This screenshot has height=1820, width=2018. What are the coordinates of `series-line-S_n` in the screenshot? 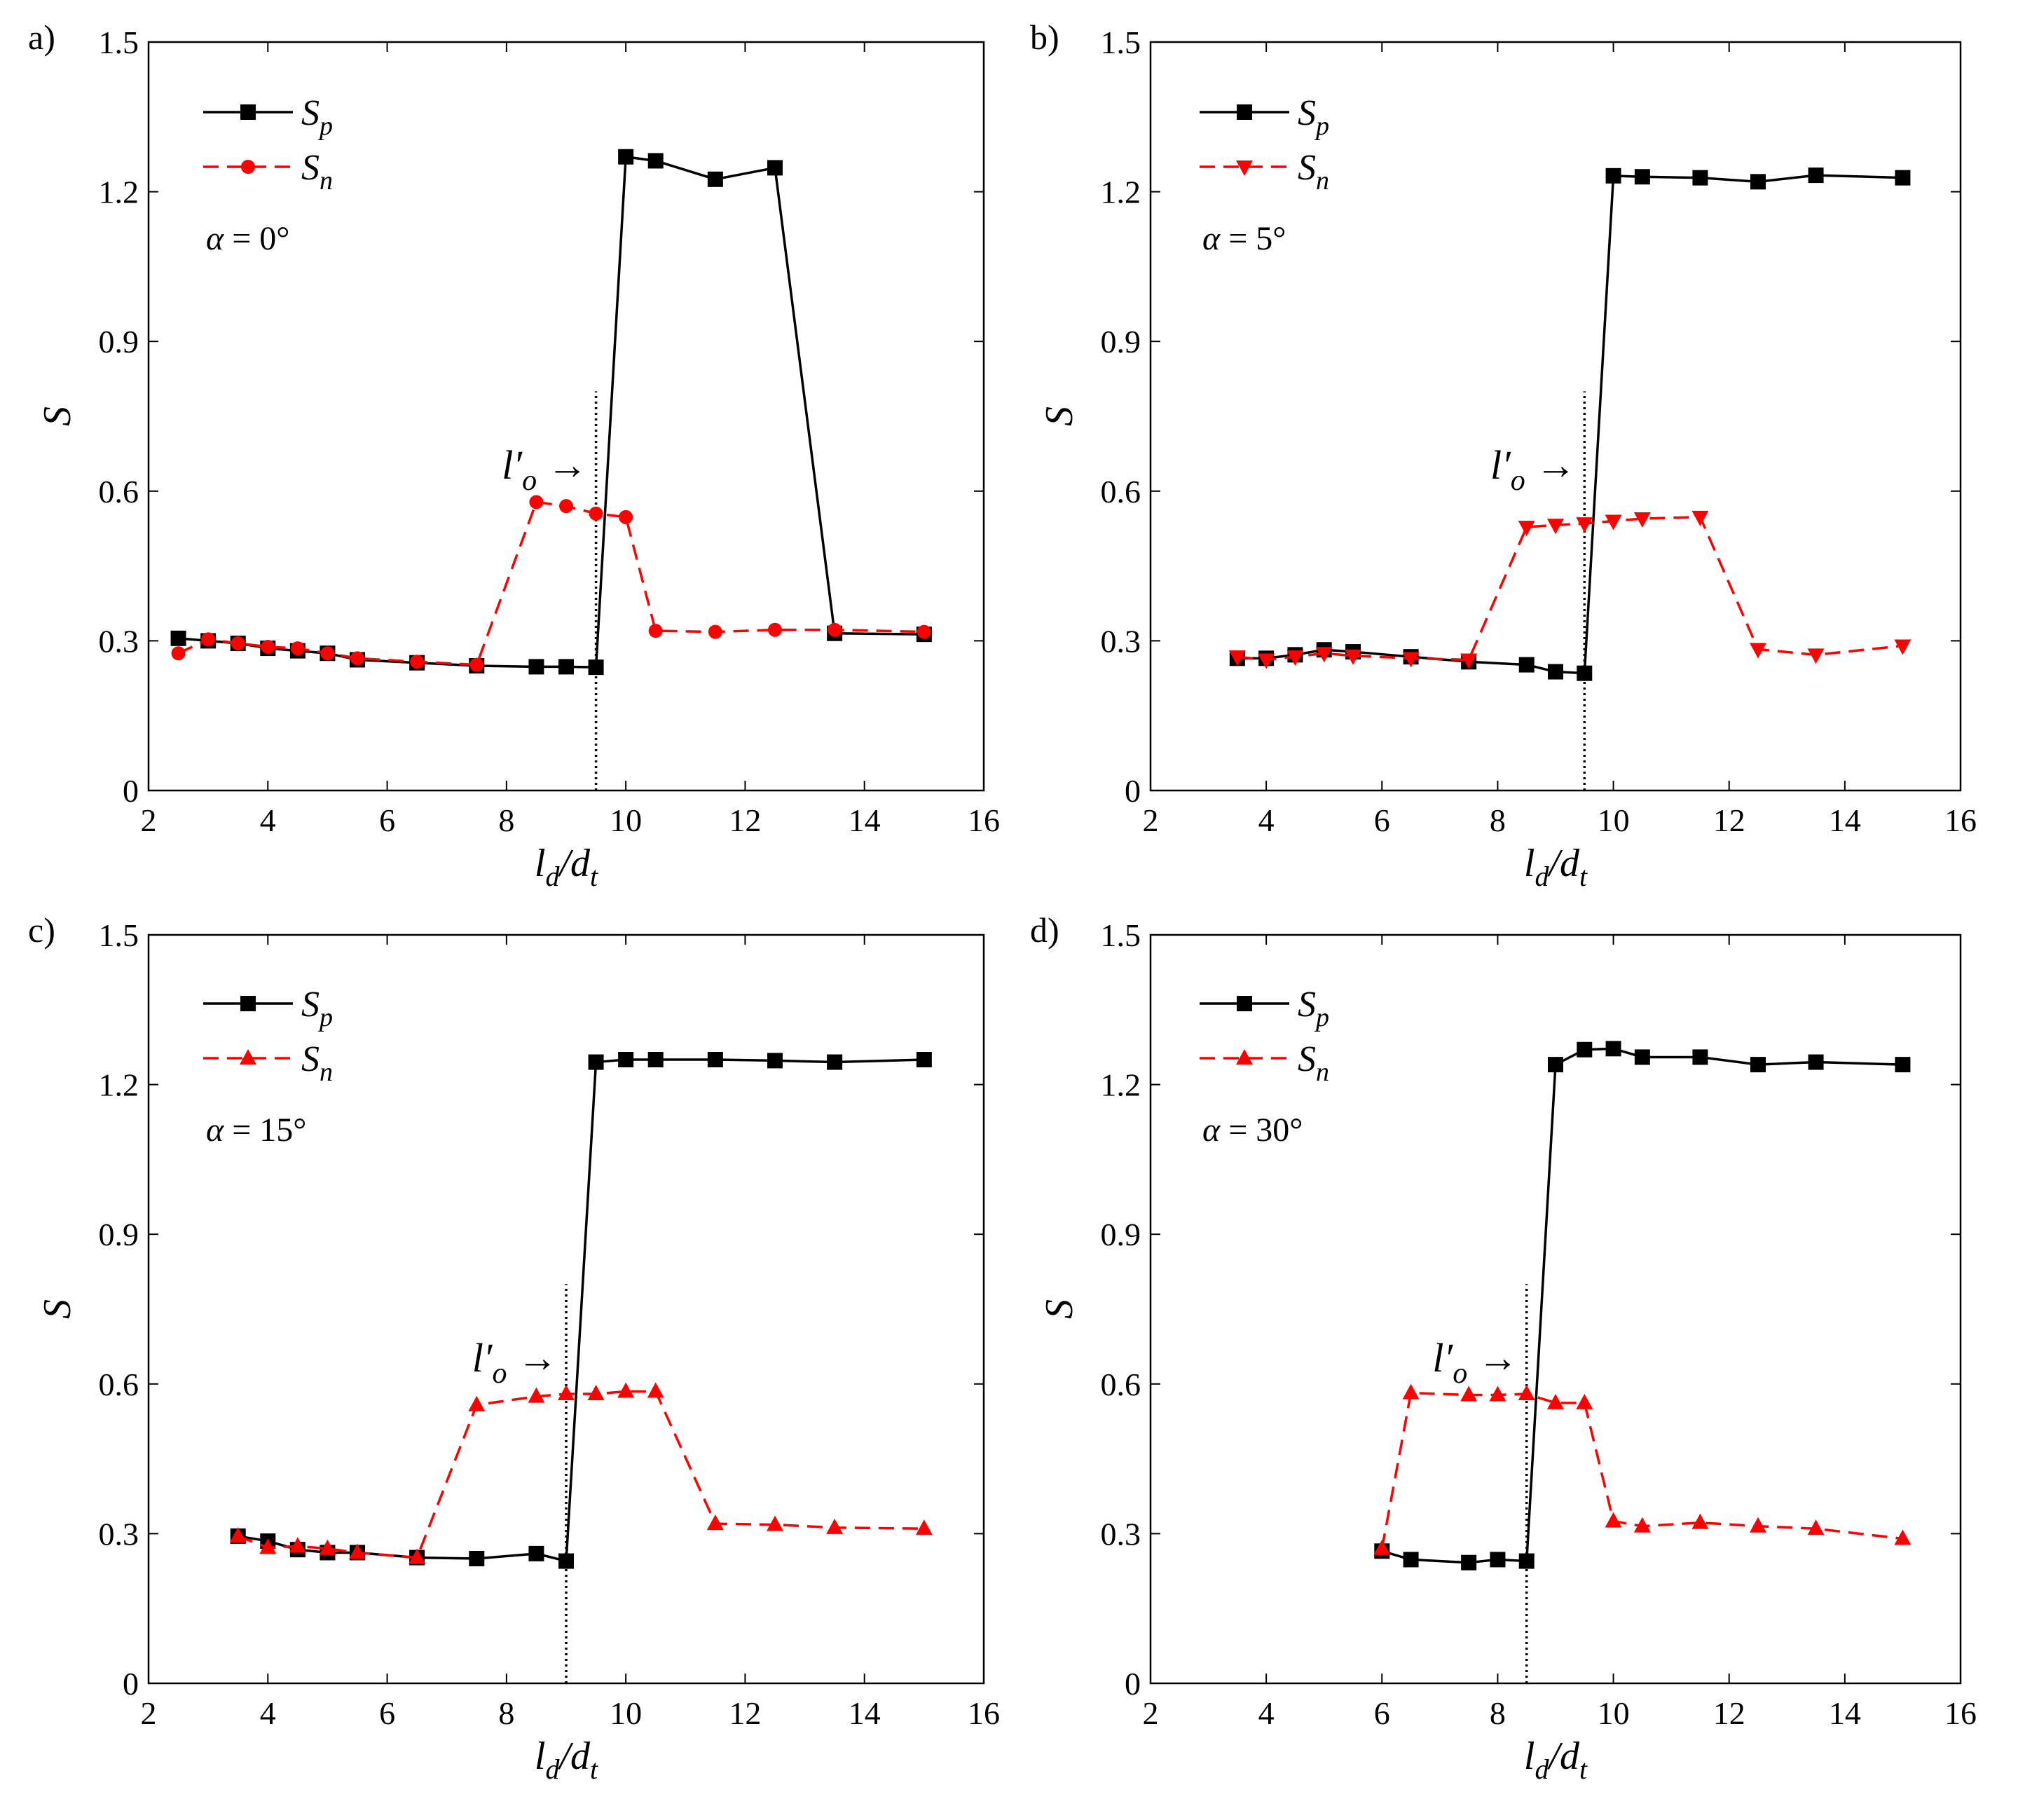 It's located at (550, 583).